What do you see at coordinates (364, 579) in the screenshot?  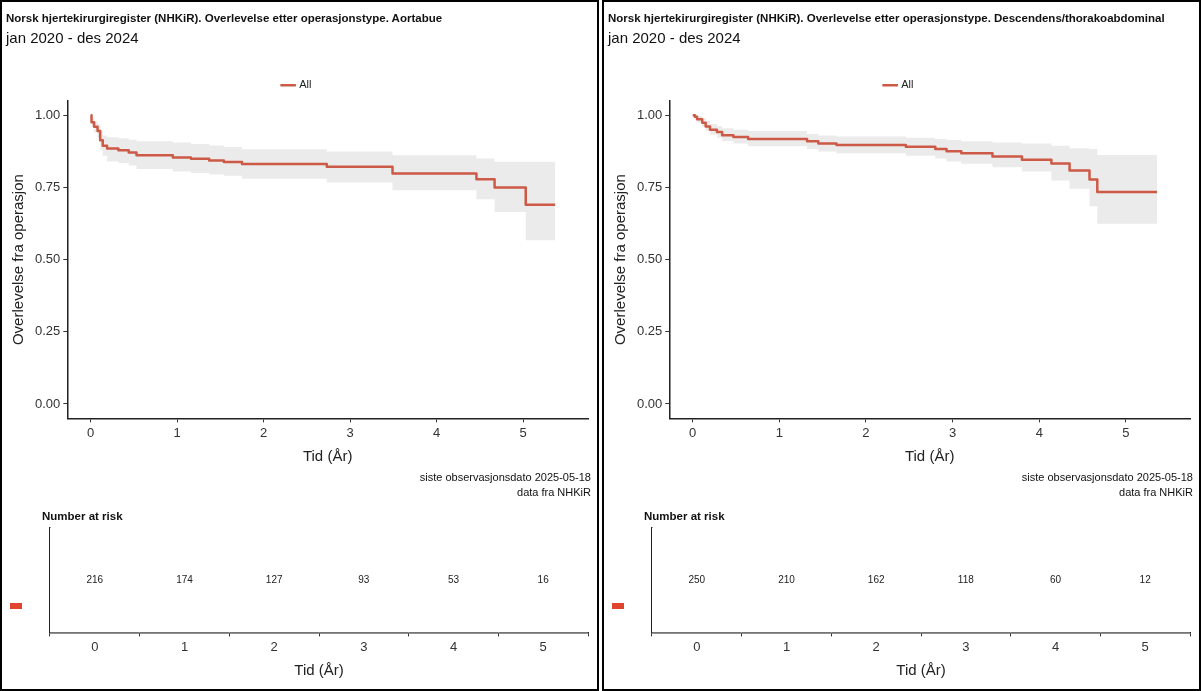 I see `data-label: 93` at bounding box center [364, 579].